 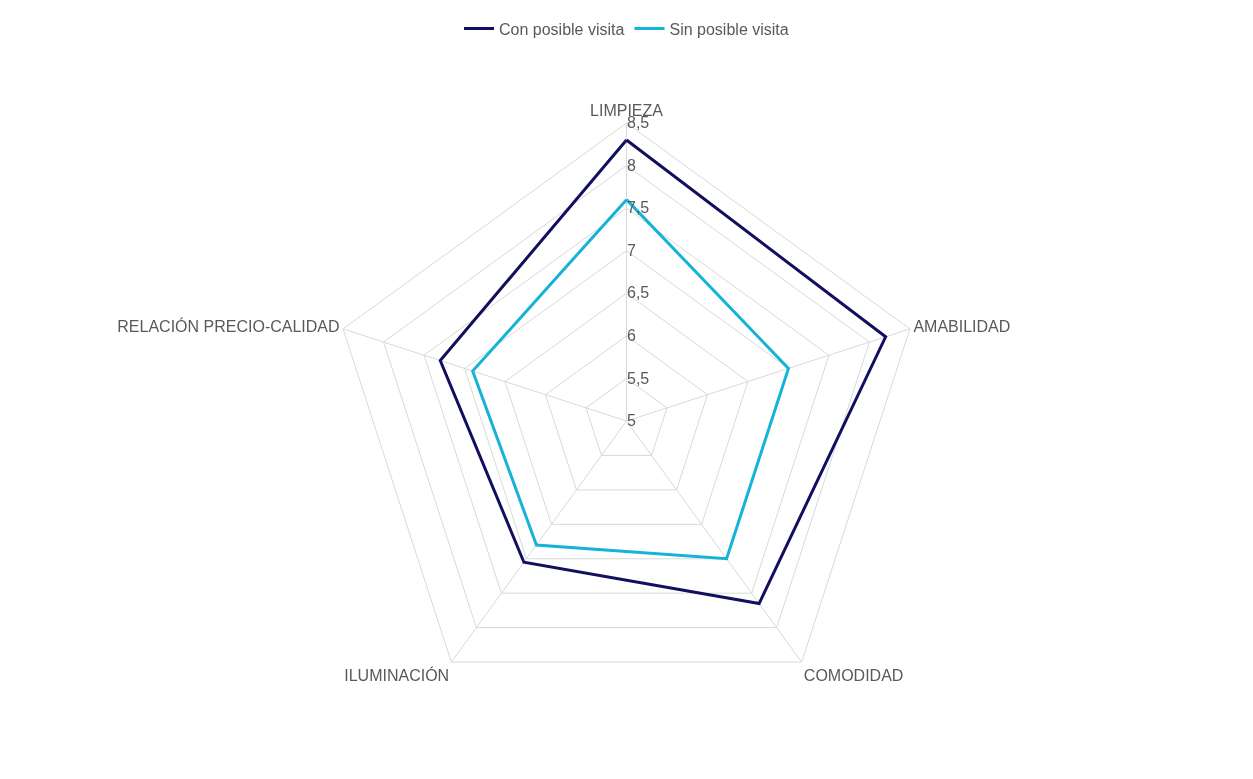 I want to click on y-tick-label: 6,5, so click(x=638, y=293).